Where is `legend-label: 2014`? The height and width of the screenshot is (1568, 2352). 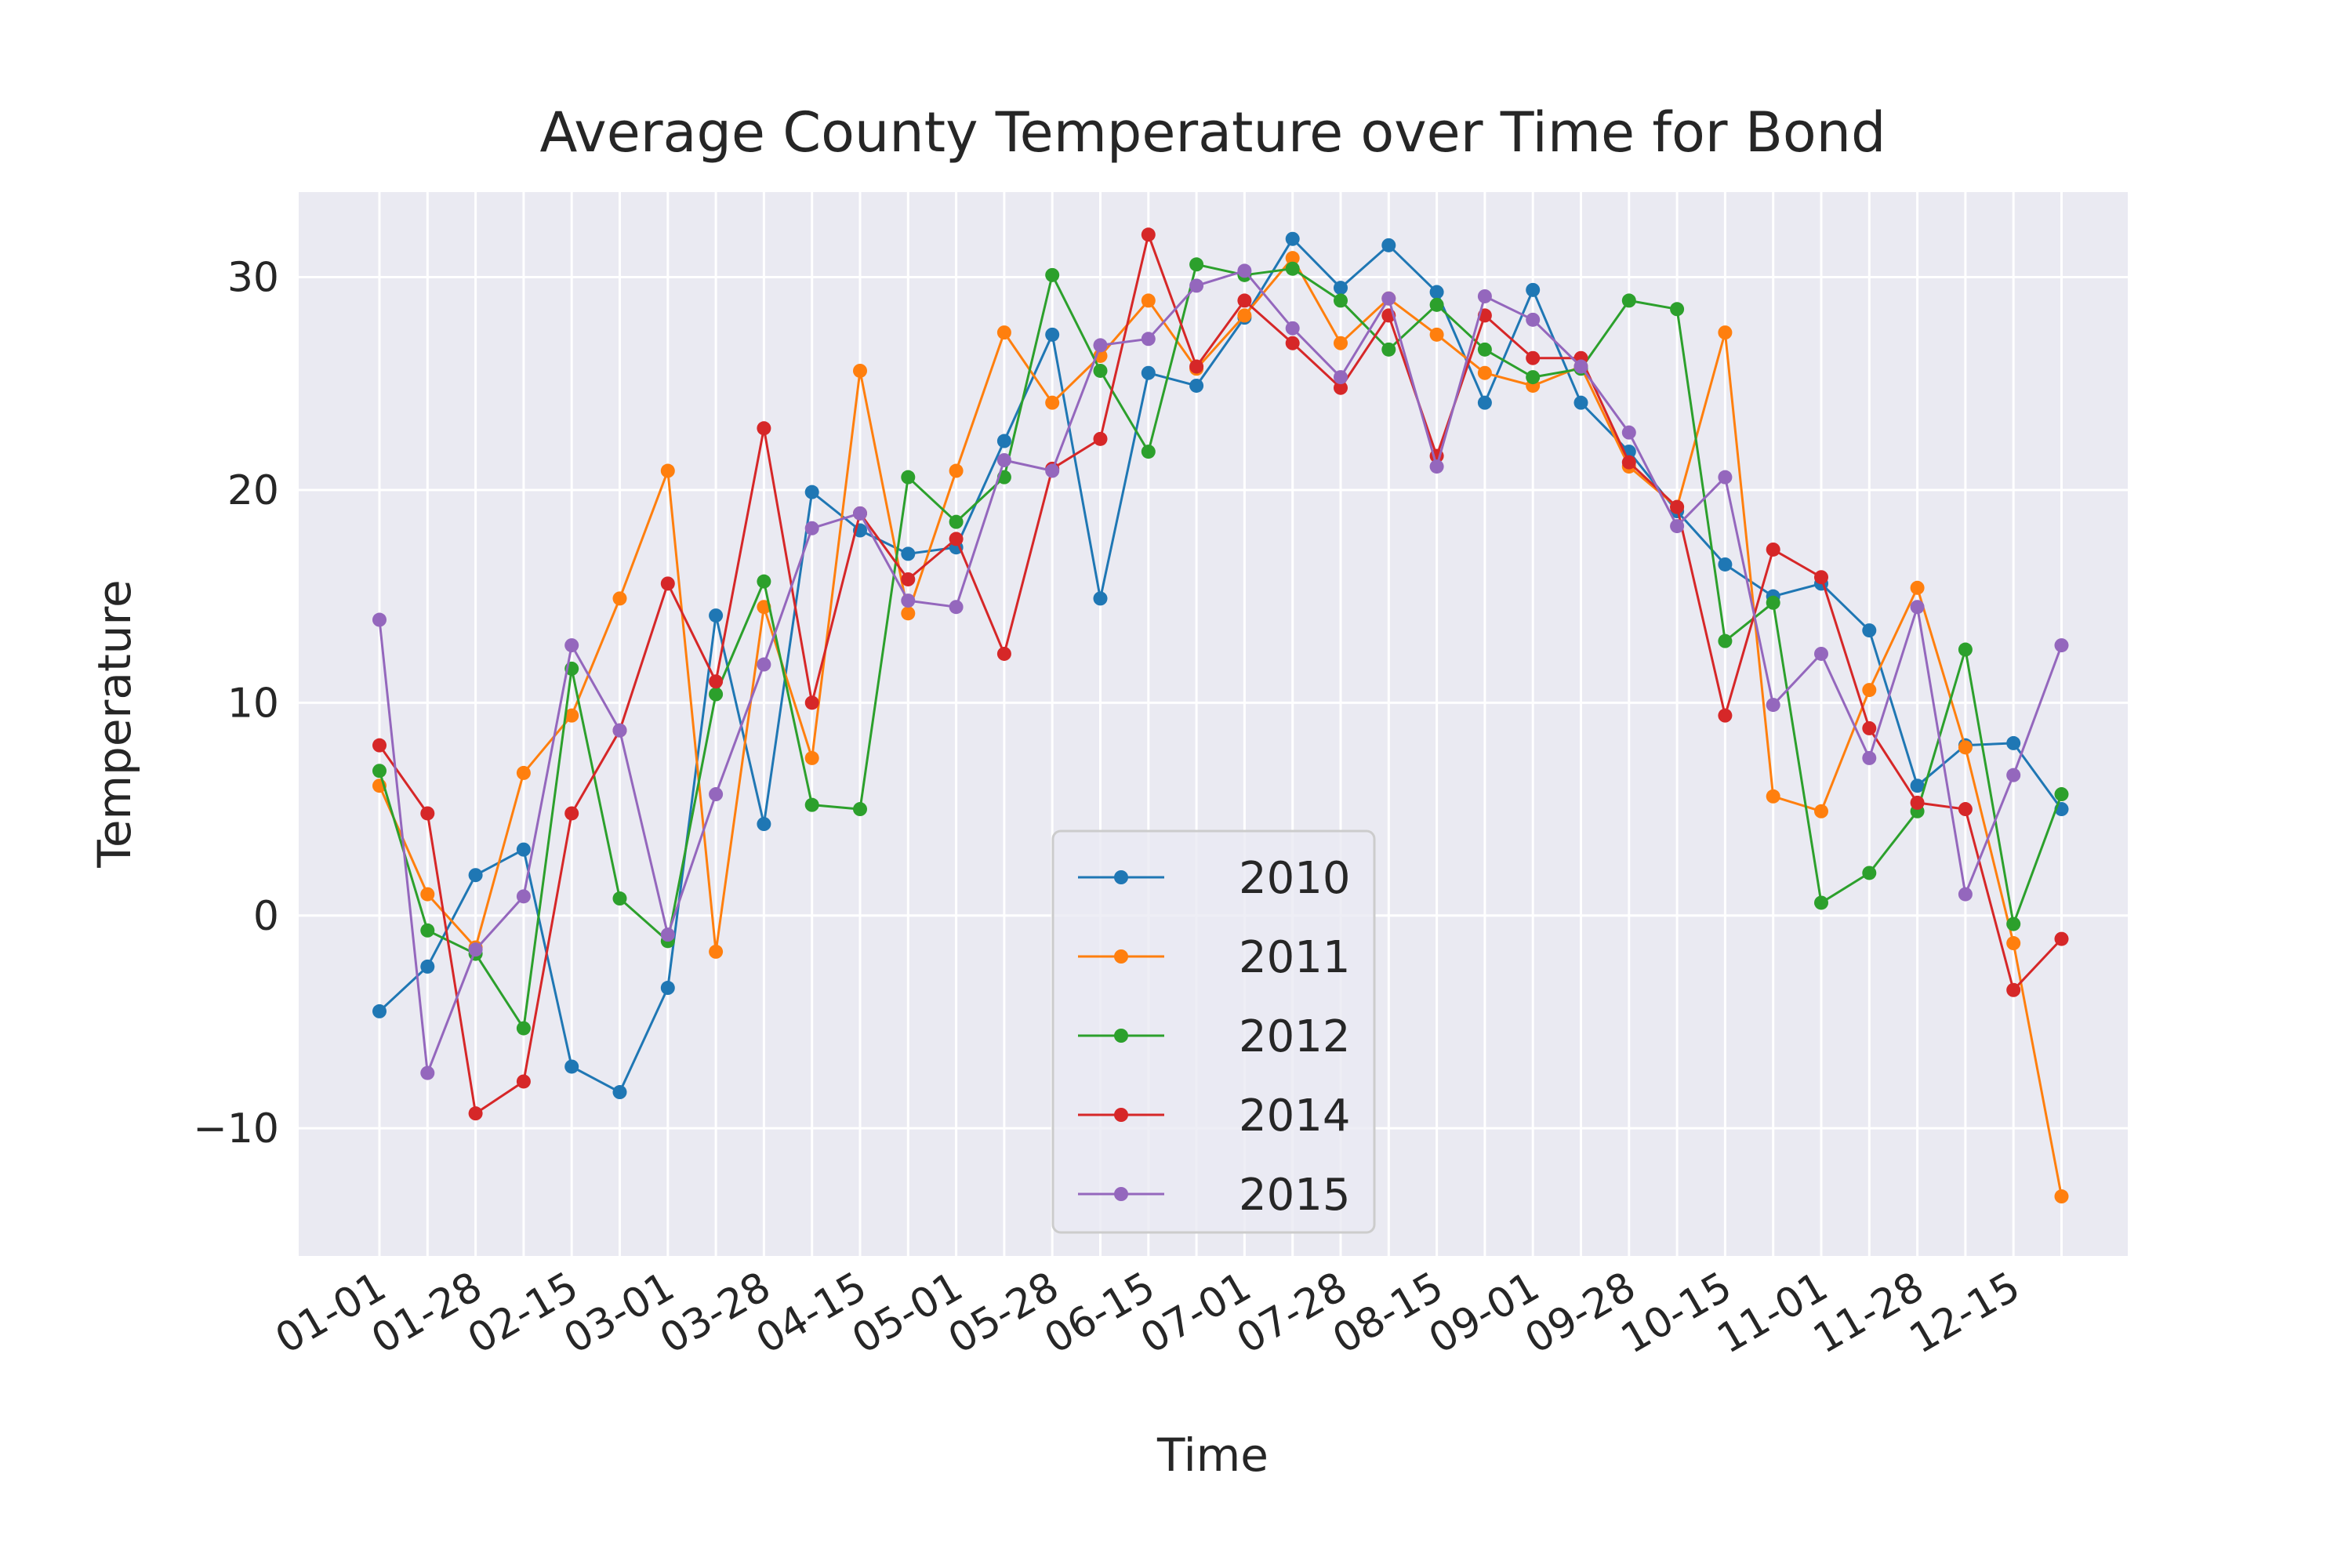
legend-label: 2014 is located at coordinates (1295, 1116).